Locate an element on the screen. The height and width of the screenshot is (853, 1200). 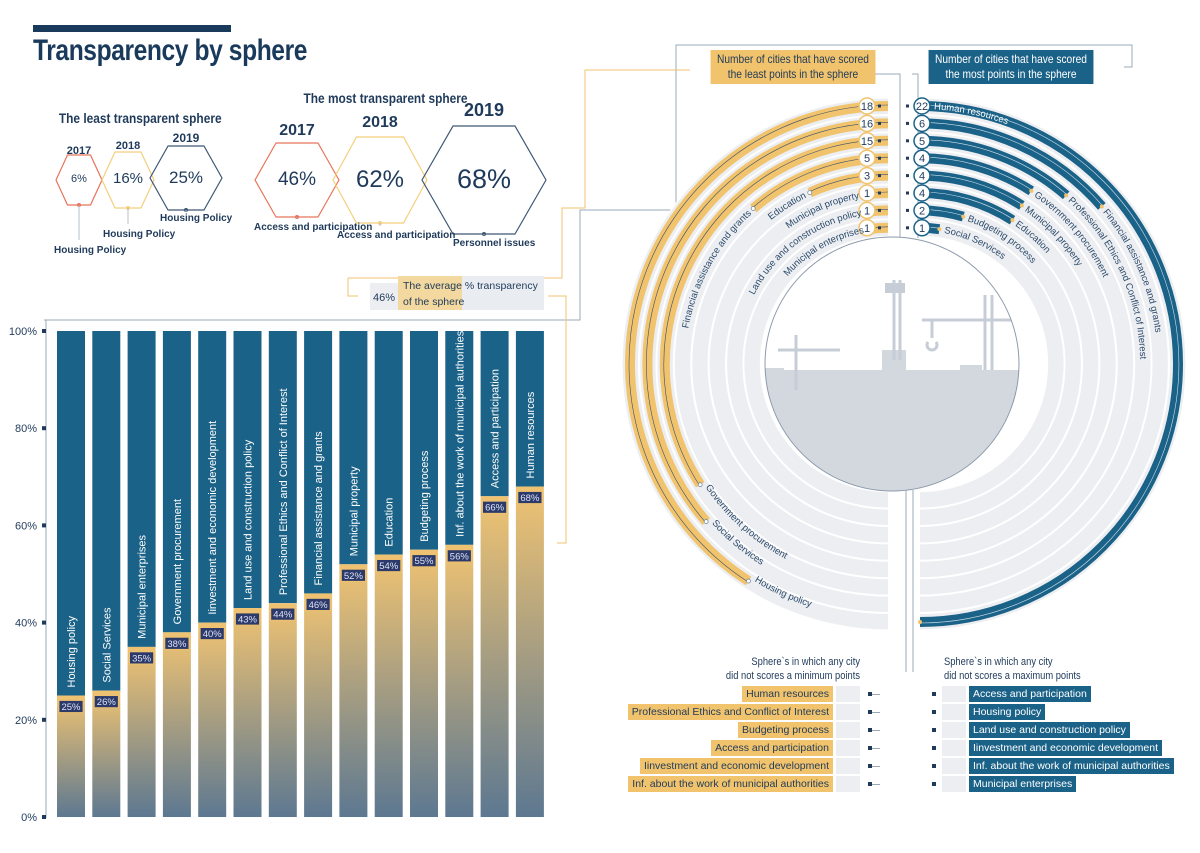
count-value: 6 is located at coordinates (922, 124).